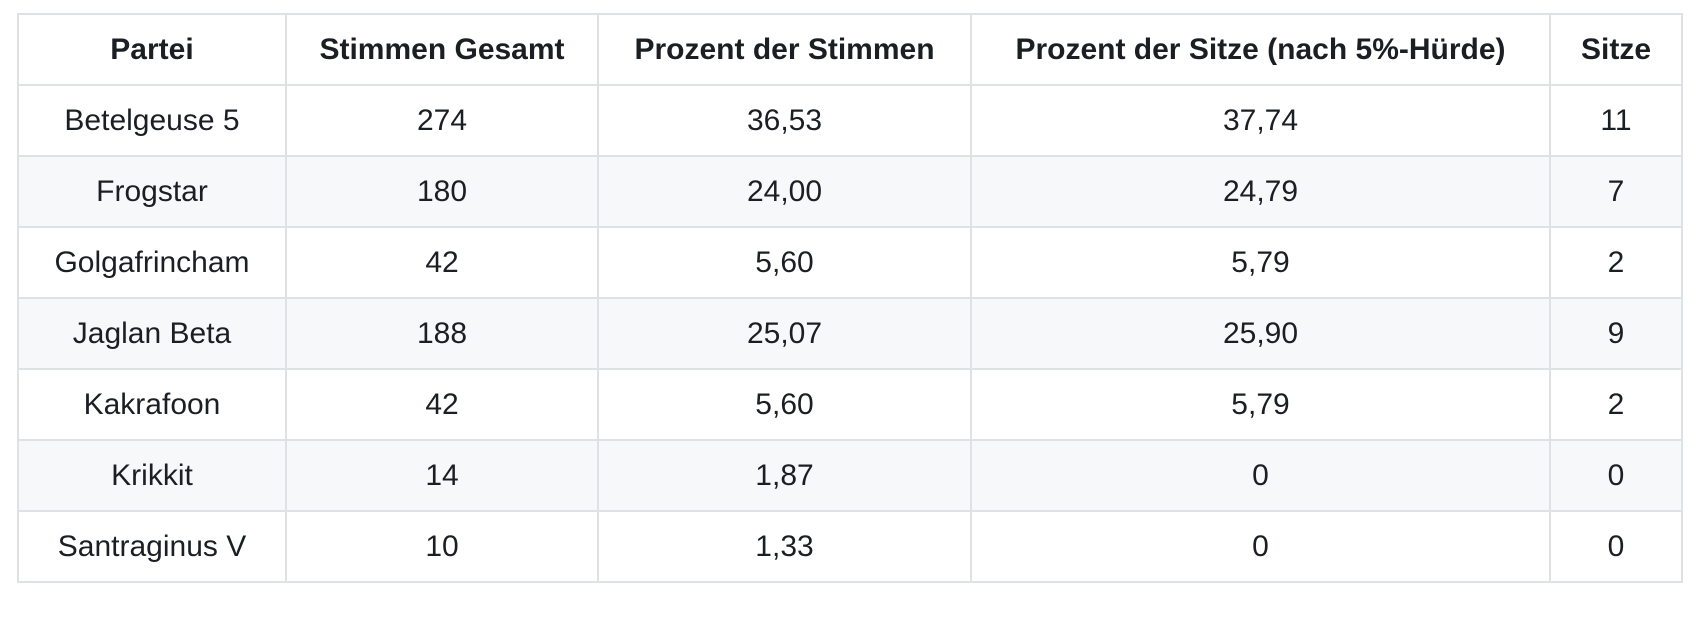 The height and width of the screenshot is (618, 1698). I want to click on table-row-betelgeuse-5: Betelgeuse 5 274 36,53 37,74 11, so click(850, 120).